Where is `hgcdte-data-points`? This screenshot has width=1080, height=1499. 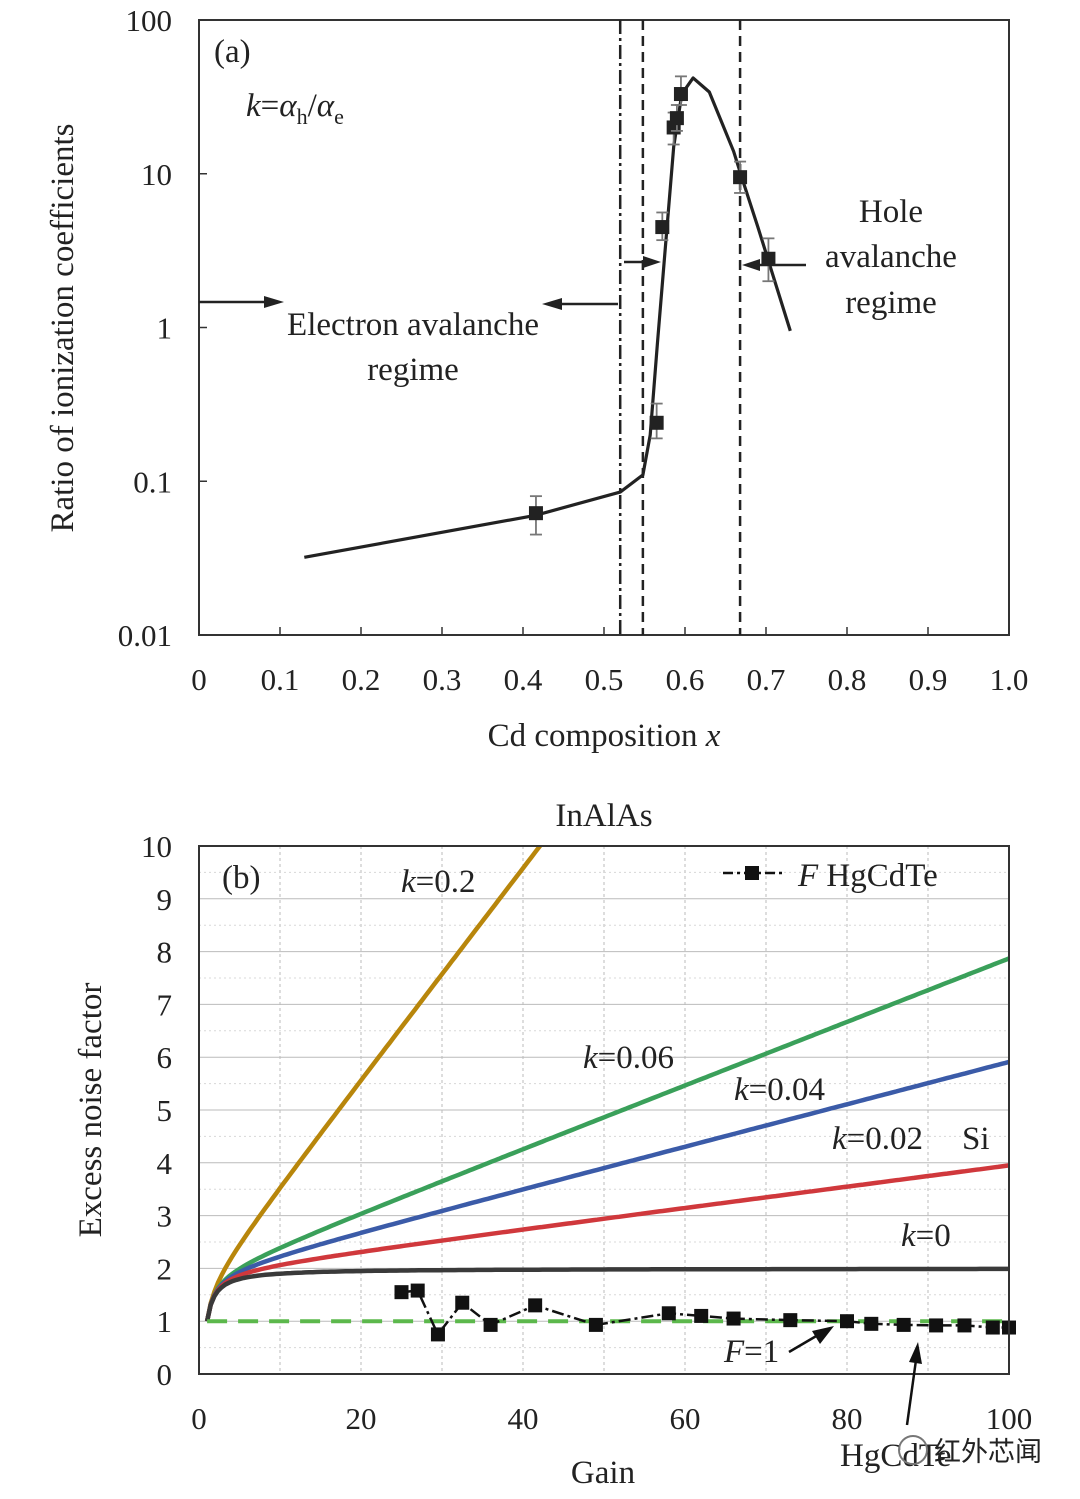
hgcdte-data-points is located at coordinates (705, 1312).